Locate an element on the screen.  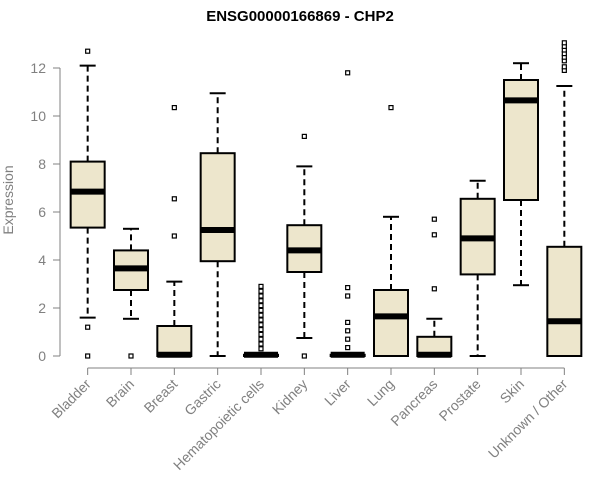
y-axis-title: Expression is located at coordinates (8, 199).